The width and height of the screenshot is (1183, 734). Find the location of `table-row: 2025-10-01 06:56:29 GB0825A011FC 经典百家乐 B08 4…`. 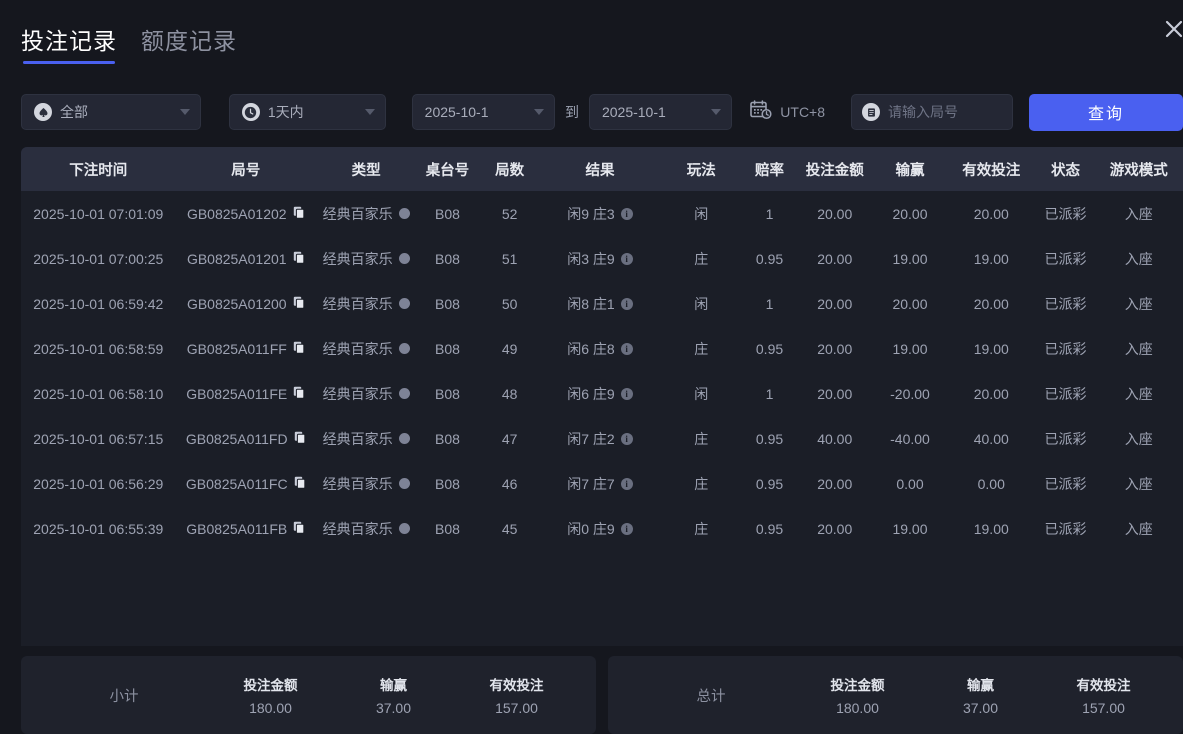

table-row: 2025-10-01 06:56:29 GB0825A011FC 经典百家乐 B08 4… is located at coordinates (602, 483).